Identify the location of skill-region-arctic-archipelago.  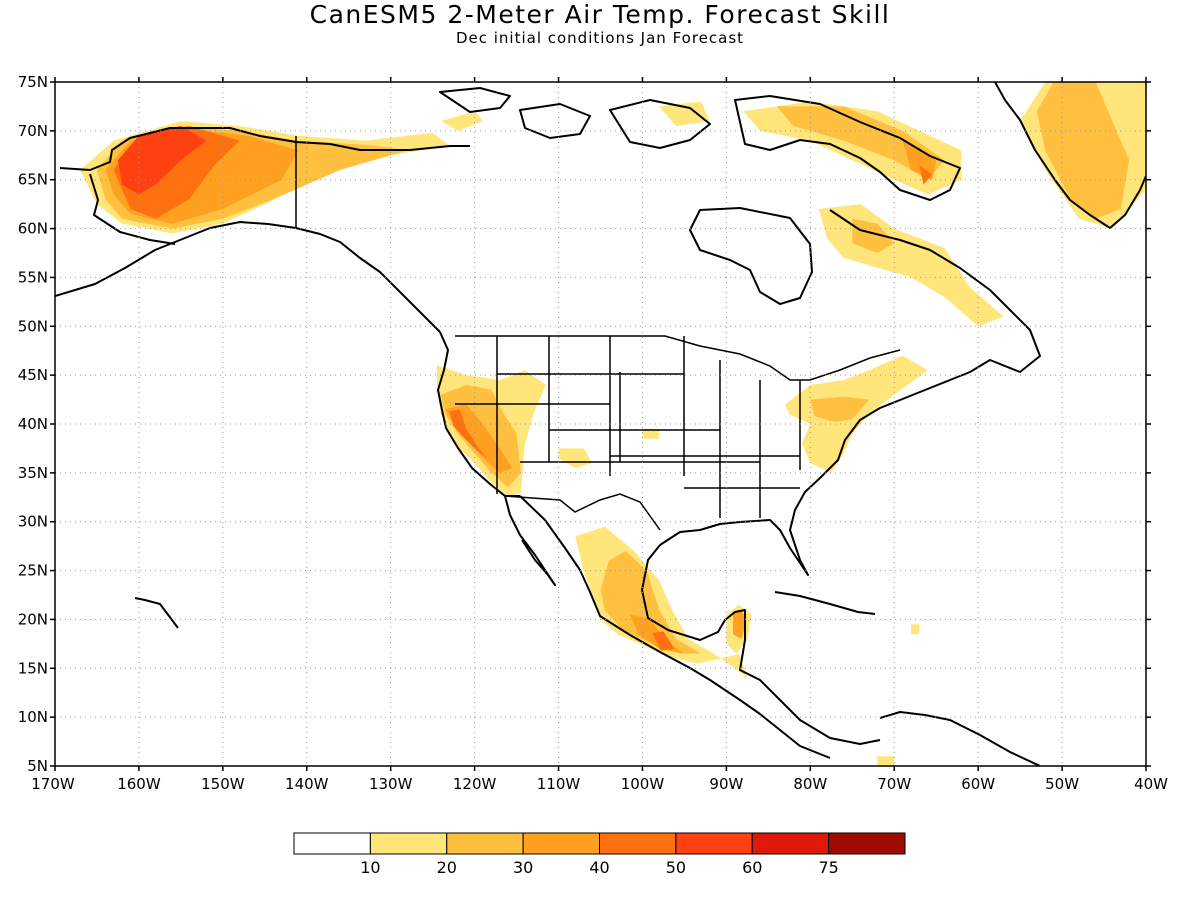
(852, 148).